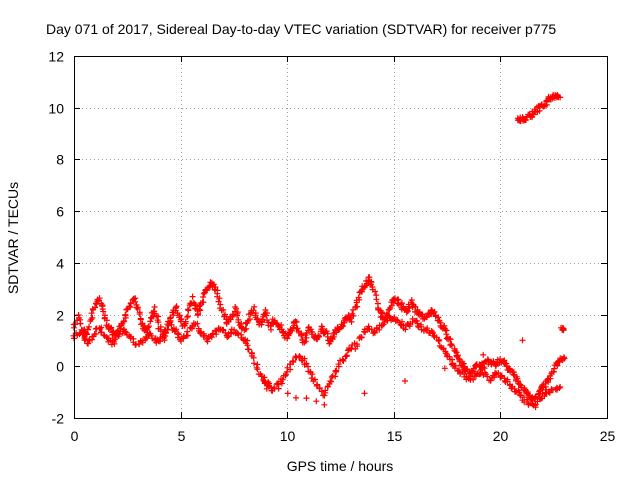 The width and height of the screenshot is (640, 480). Describe the element at coordinates (60, 160) in the screenshot. I see `y-tick-label: 8` at that location.